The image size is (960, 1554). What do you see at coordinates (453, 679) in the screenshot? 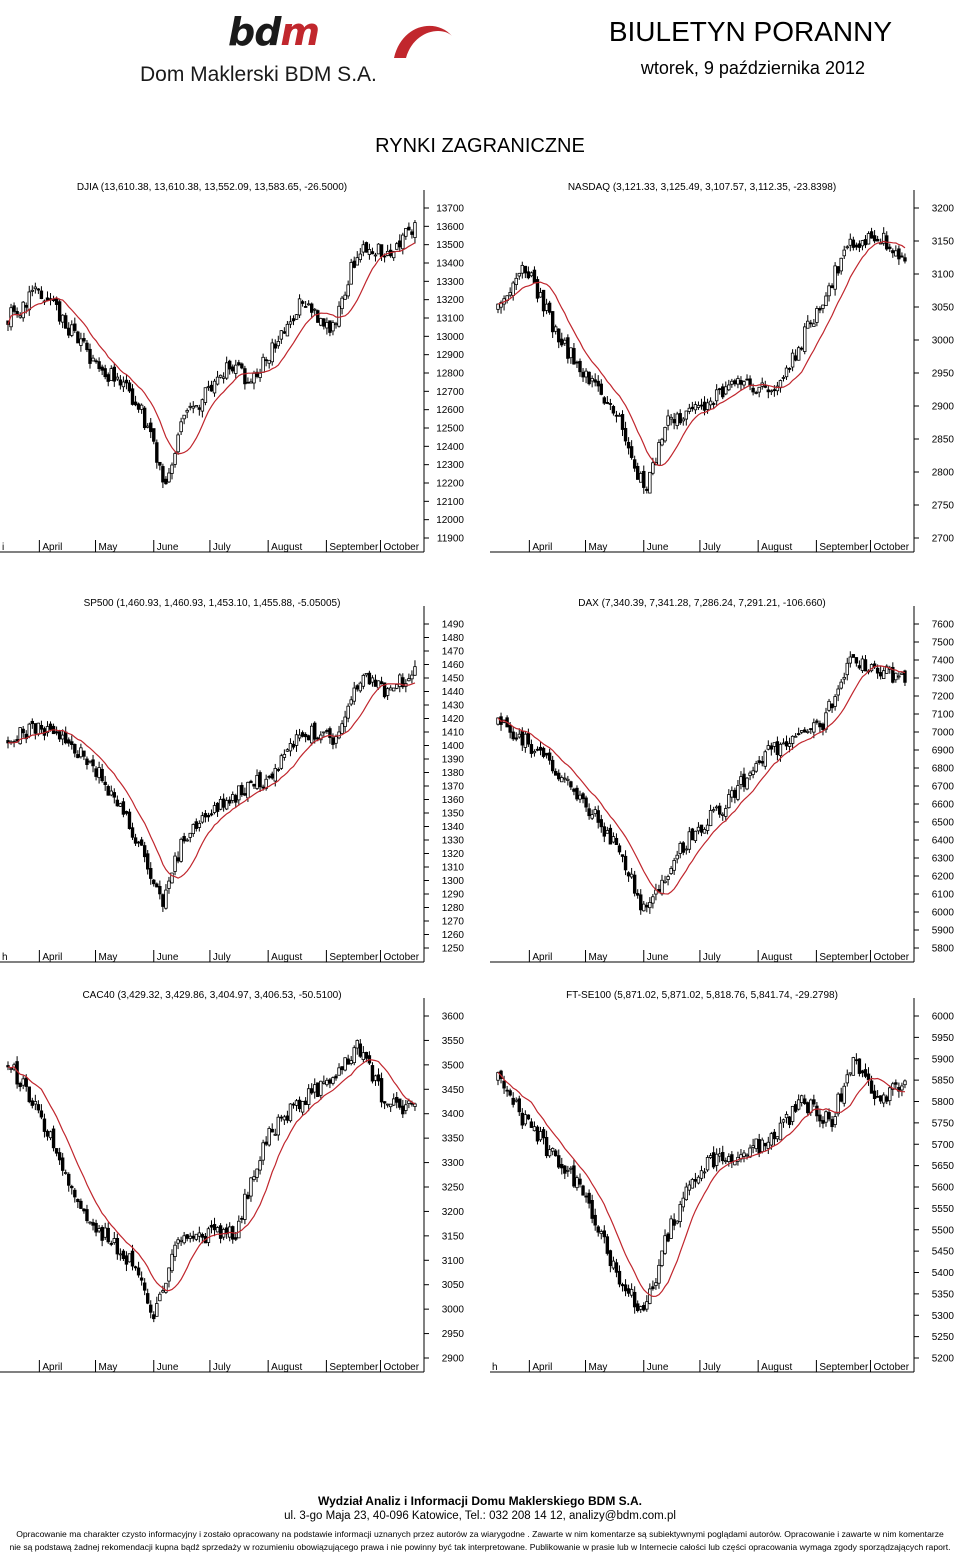
I see `y-tick-label: 1450` at bounding box center [453, 679].